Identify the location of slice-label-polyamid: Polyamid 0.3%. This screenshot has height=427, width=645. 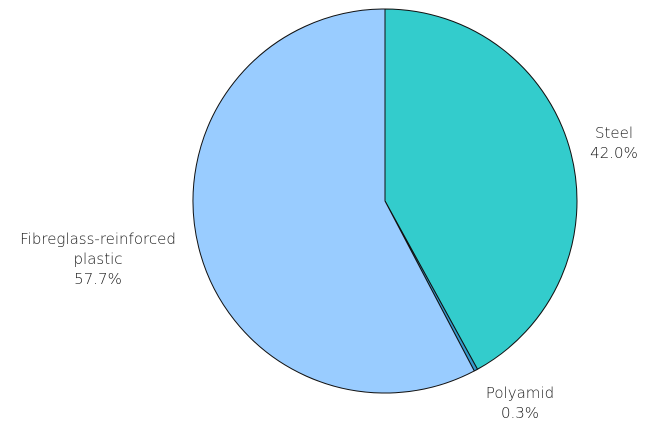
(520, 403).